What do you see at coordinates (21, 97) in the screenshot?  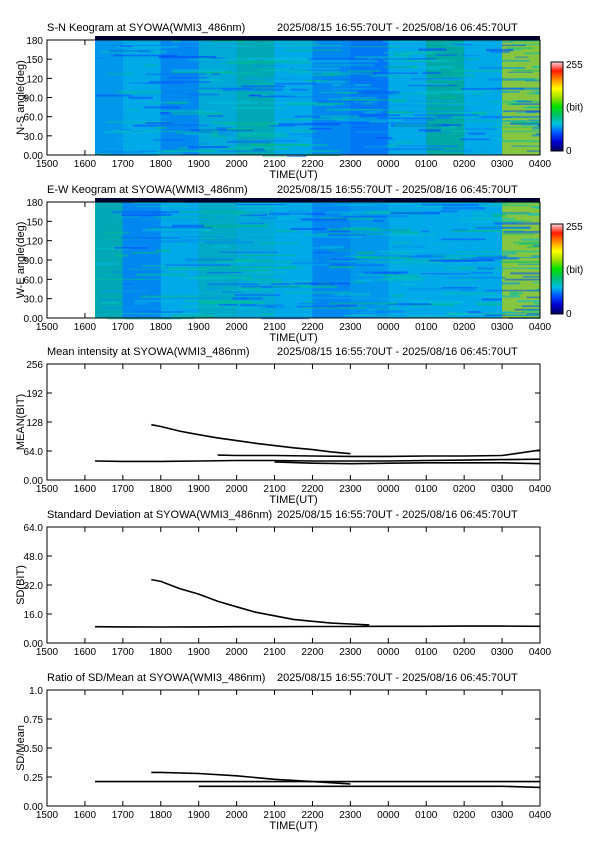 I see `y-axis-label: N-S angle(deg)` at bounding box center [21, 97].